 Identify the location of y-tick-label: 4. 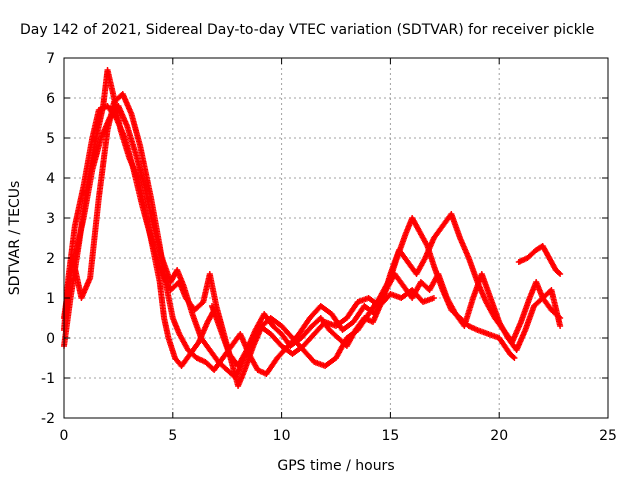
(50, 179).